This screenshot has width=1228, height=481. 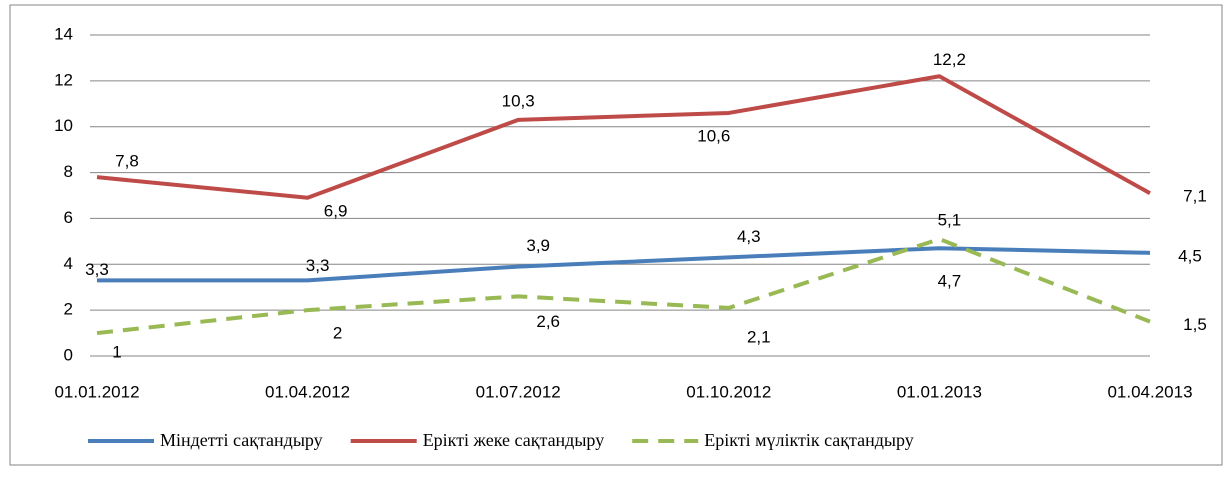 What do you see at coordinates (68, 309) in the screenshot?
I see `y-tick-label: 2` at bounding box center [68, 309].